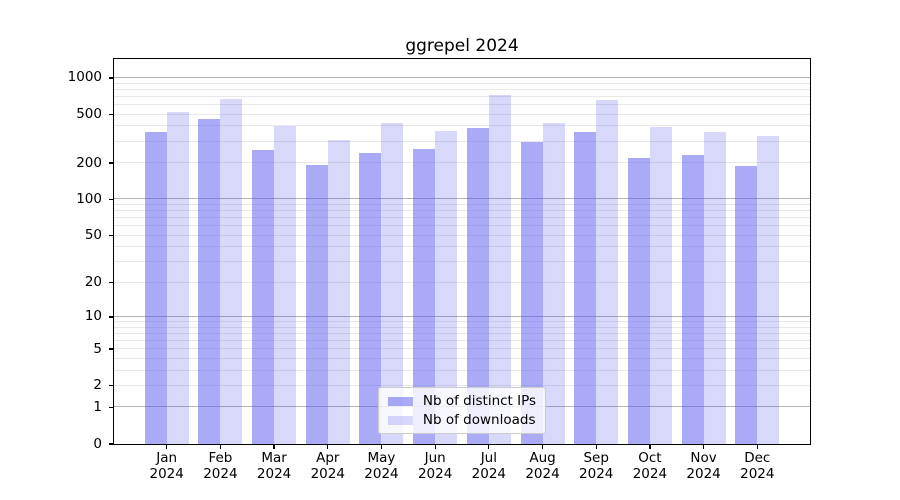  I want to click on x-tick-month-feb: Feb, so click(220, 458).